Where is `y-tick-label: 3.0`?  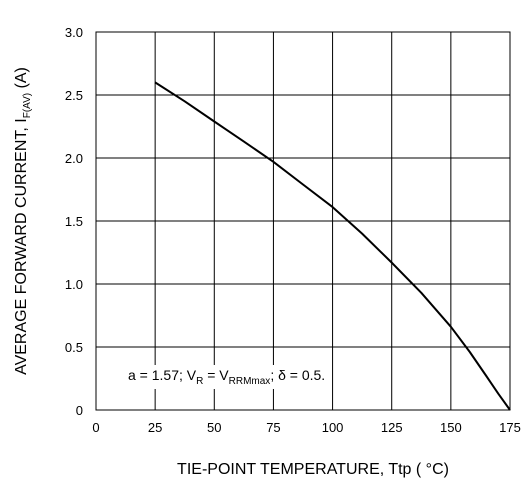
y-tick-label: 3.0 is located at coordinates (74, 32).